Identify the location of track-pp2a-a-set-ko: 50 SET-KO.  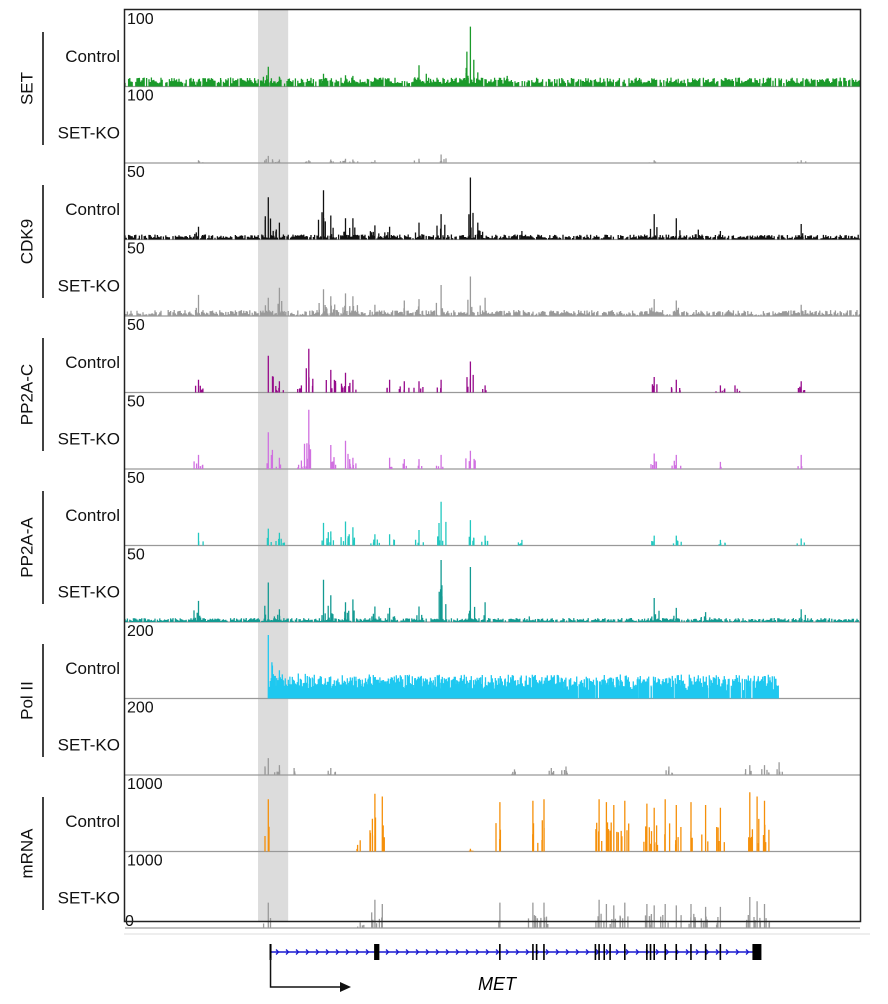
(459, 585).